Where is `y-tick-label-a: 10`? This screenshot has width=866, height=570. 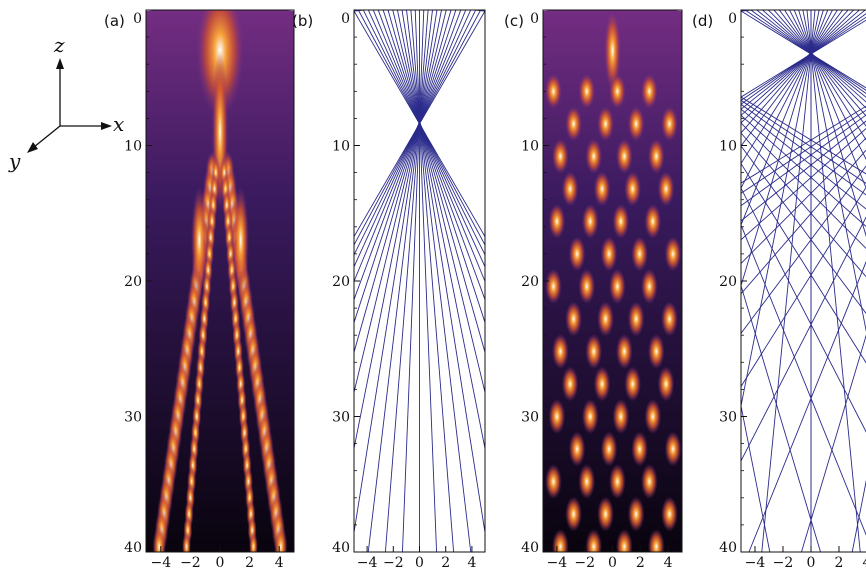
y-tick-label-a: 10 is located at coordinates (133, 147).